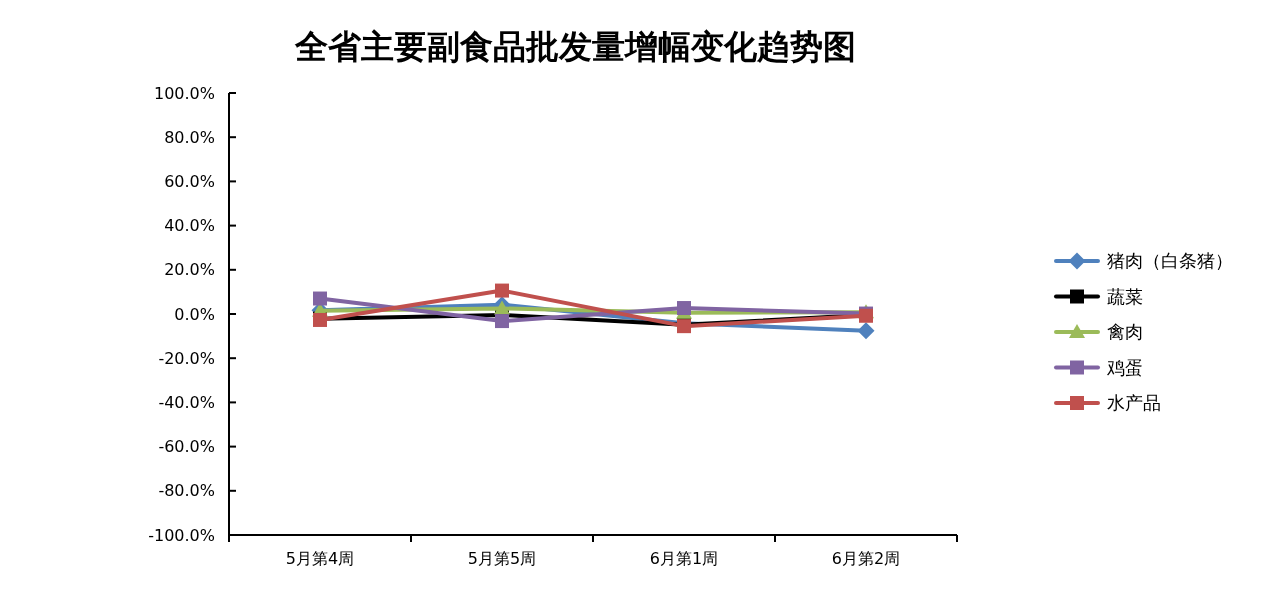 The height and width of the screenshot is (593, 1264). Describe the element at coordinates (1170, 261) in the screenshot. I see `legend-label: 猪肉（白条猪）` at that location.